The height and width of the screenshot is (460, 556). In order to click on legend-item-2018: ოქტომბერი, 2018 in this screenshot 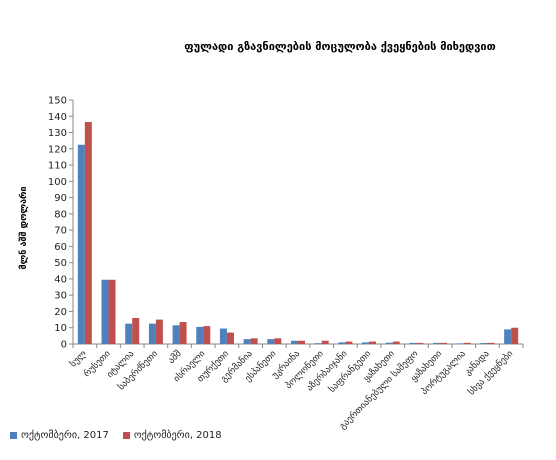, I will do `click(172, 435)`.